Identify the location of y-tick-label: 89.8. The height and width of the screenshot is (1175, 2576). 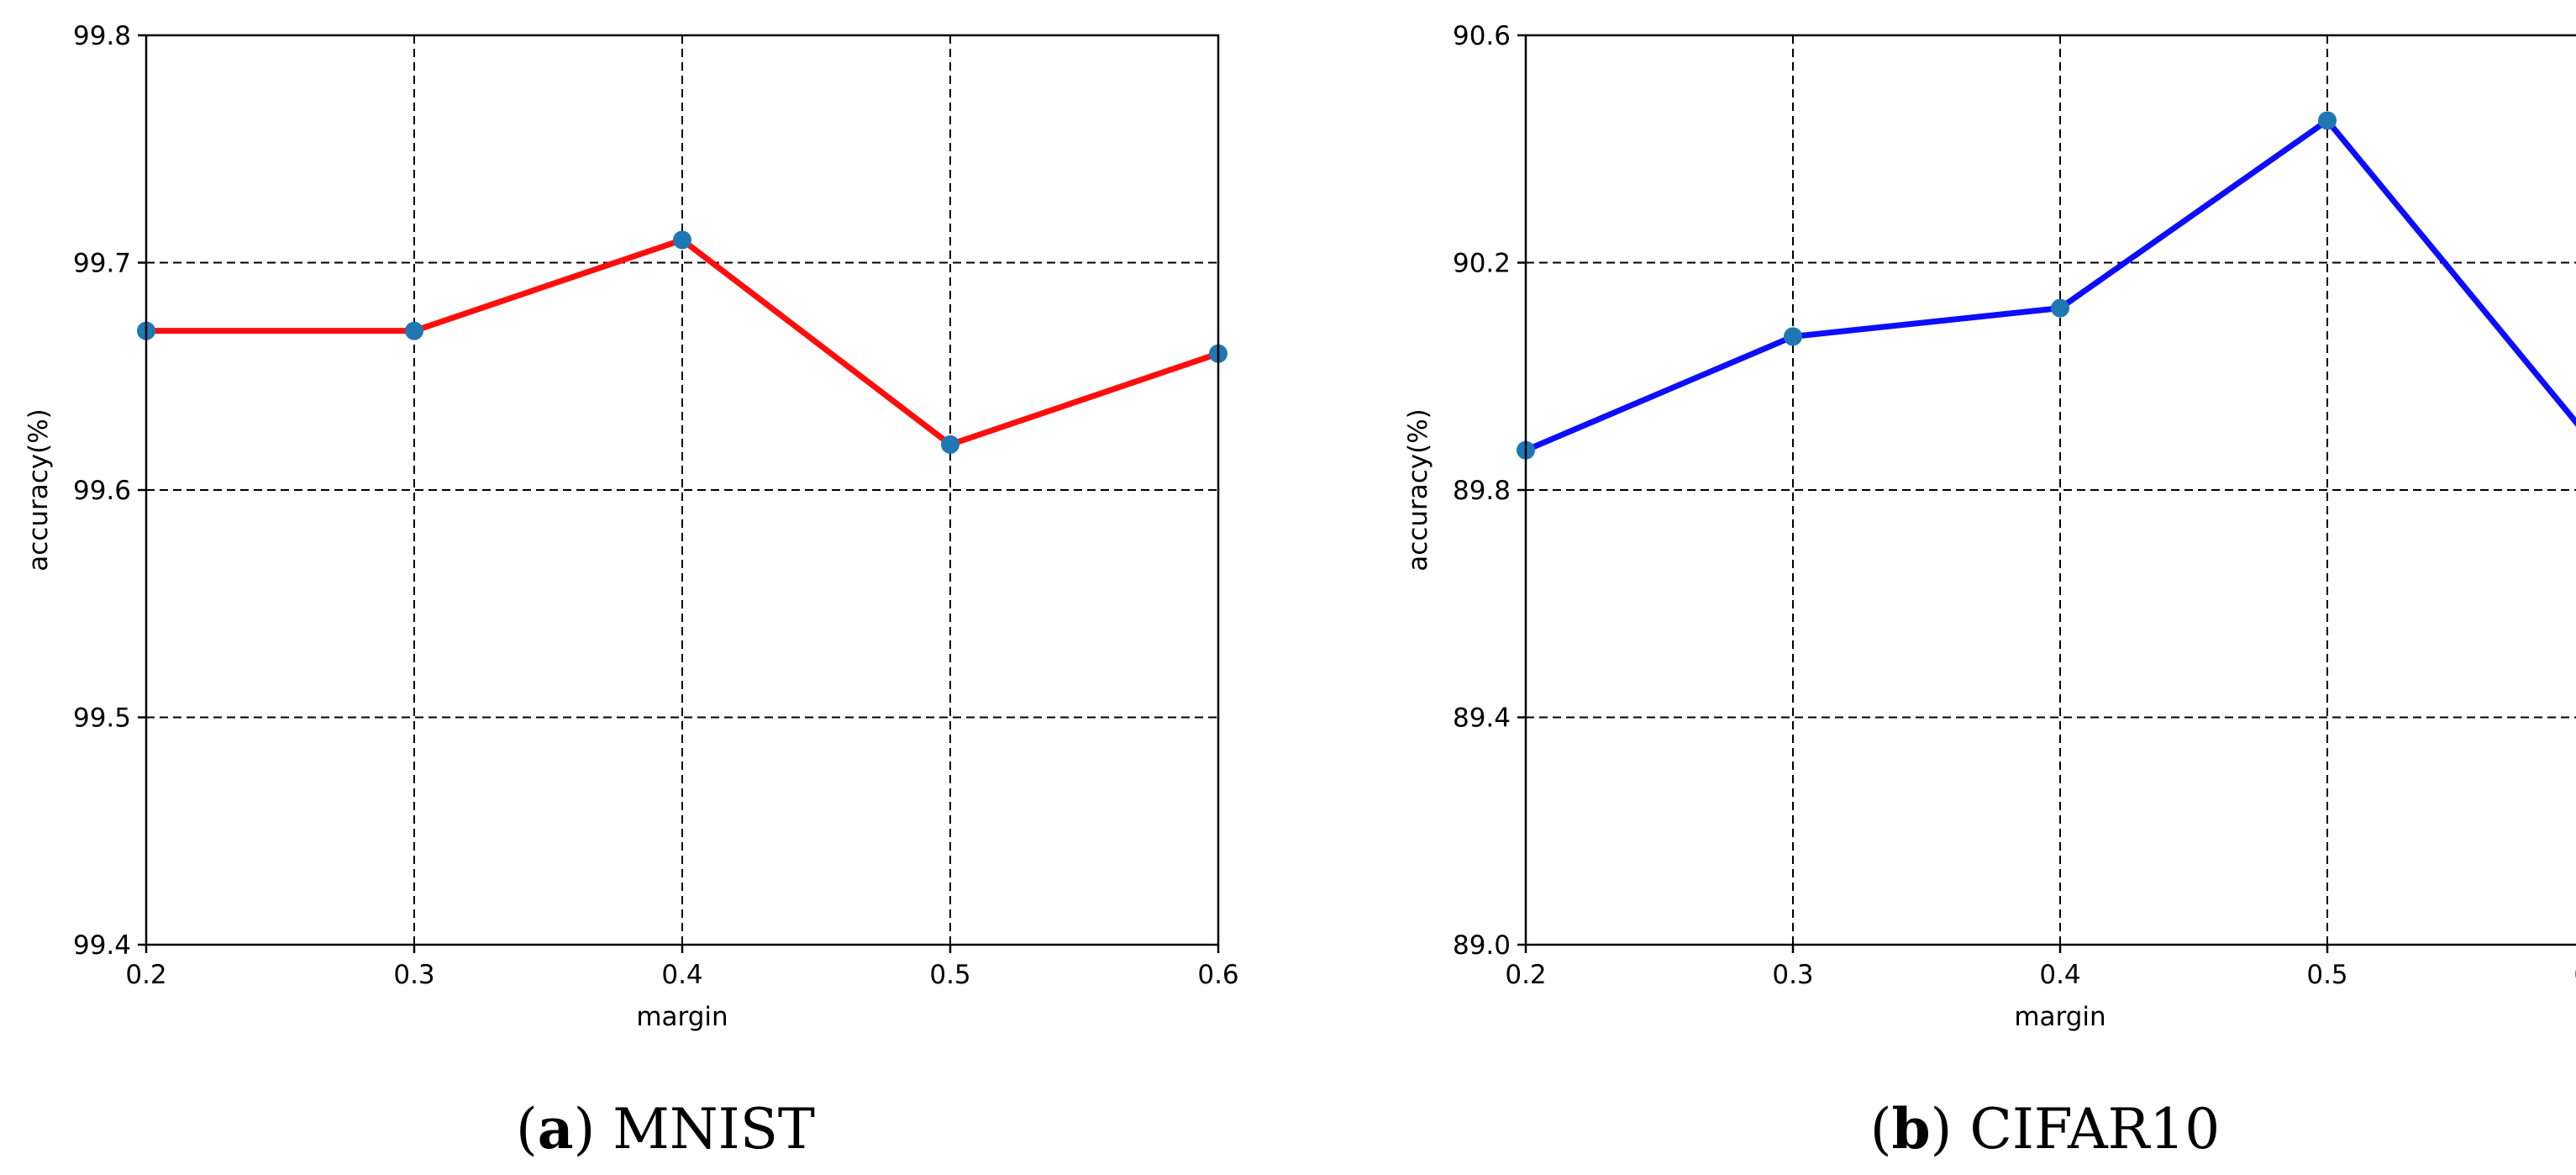
(1482, 491).